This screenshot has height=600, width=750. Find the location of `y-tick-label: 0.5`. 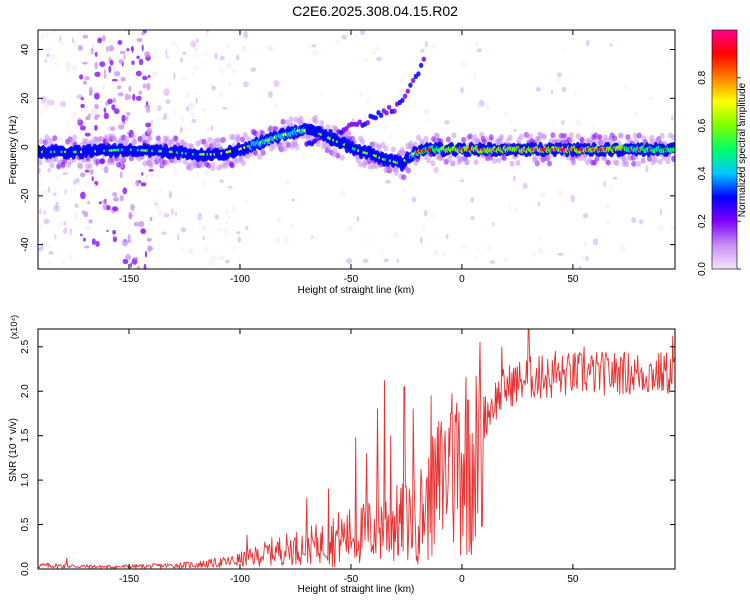

y-tick-label: 0.5 is located at coordinates (25, 524).